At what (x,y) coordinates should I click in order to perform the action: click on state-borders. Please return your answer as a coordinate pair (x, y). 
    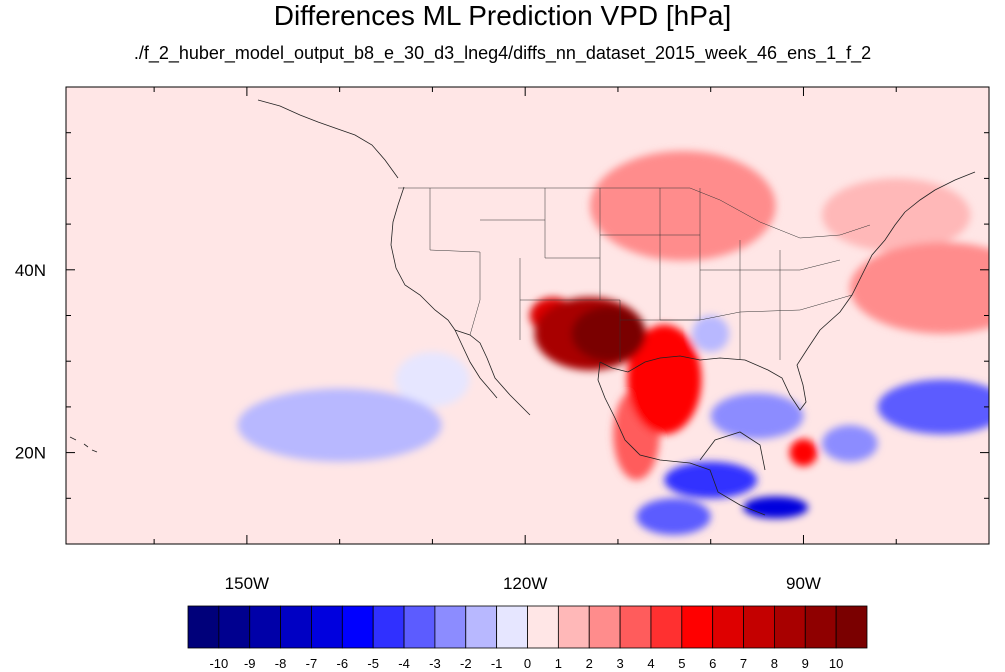
    Looking at the image, I should click on (634, 274).